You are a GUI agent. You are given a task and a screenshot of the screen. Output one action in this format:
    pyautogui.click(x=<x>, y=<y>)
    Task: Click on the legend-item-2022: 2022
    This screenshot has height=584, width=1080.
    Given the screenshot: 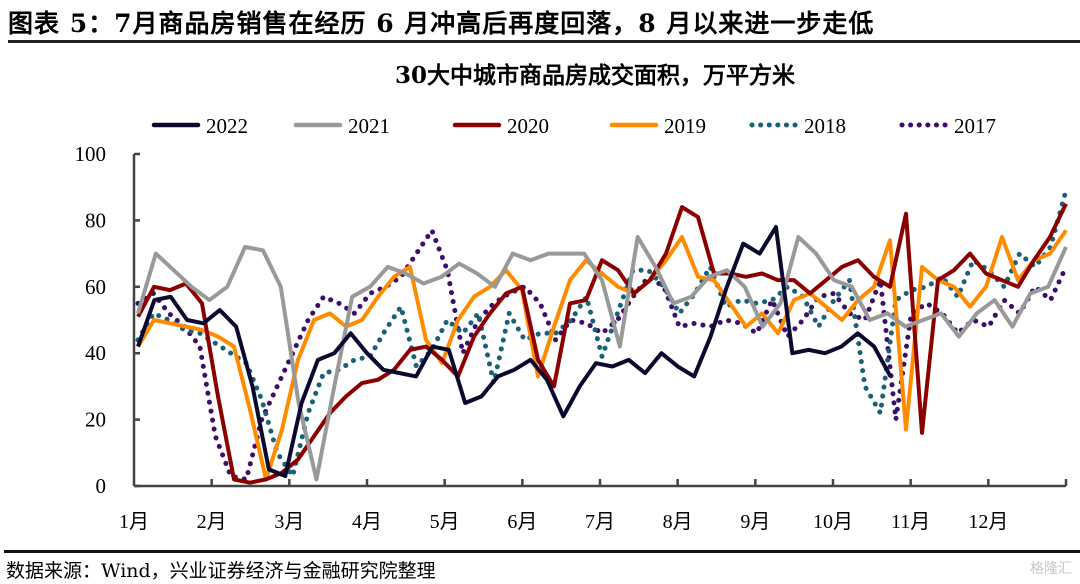 What is the action you would take?
    pyautogui.click(x=199, y=126)
    